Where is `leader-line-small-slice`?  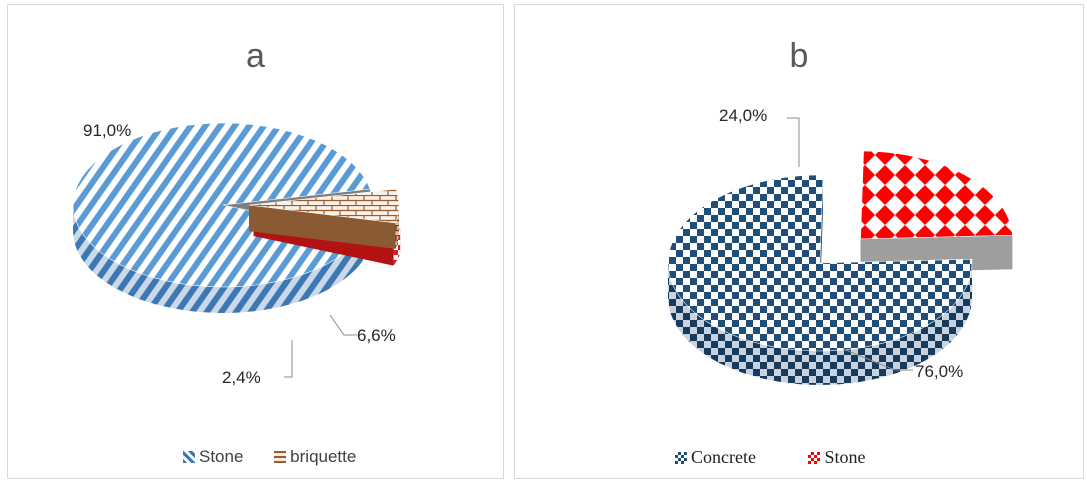 leader-line-small-slice is located at coordinates (288, 359).